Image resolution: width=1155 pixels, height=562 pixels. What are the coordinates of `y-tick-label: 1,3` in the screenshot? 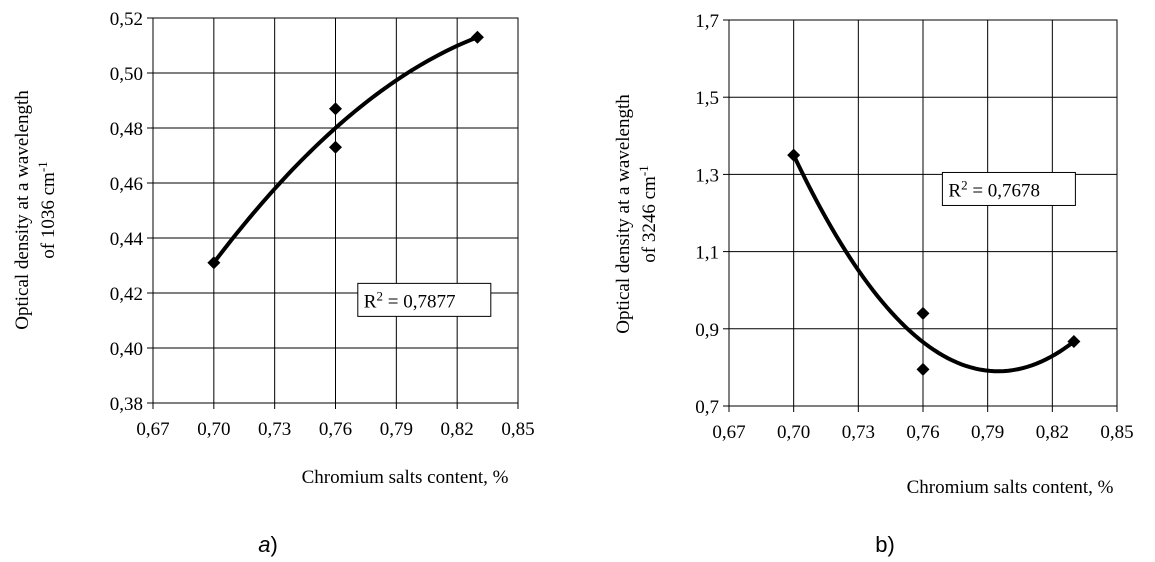 It's located at (707, 175).